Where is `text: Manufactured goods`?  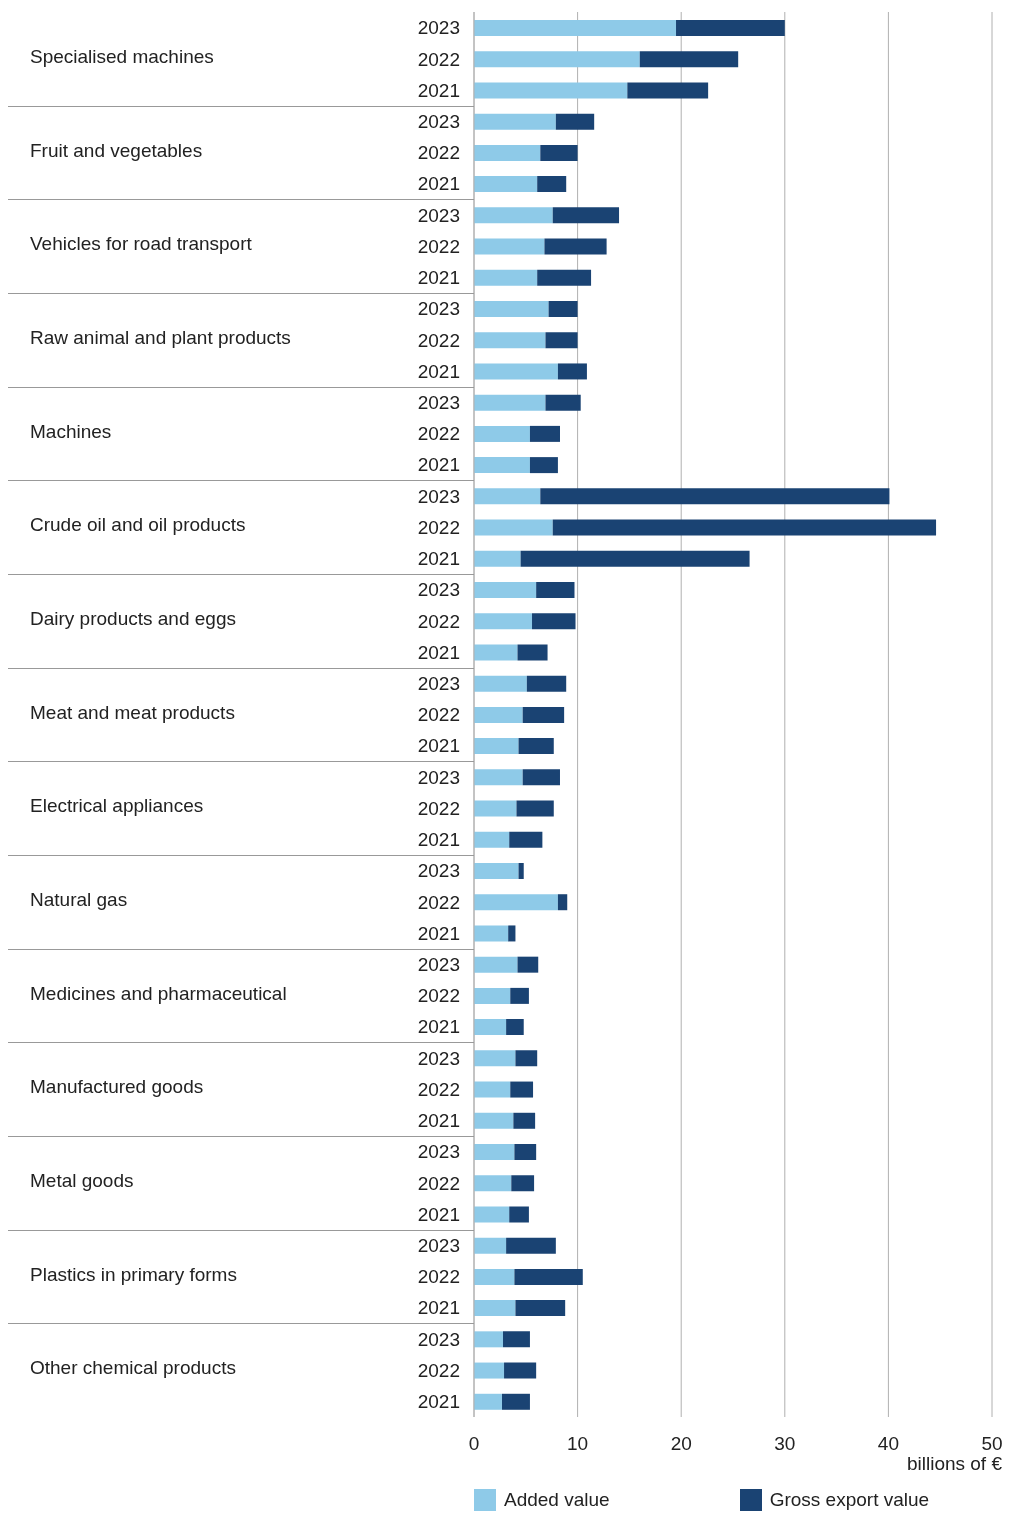
text: Manufactured goods is located at coordinates (117, 1087).